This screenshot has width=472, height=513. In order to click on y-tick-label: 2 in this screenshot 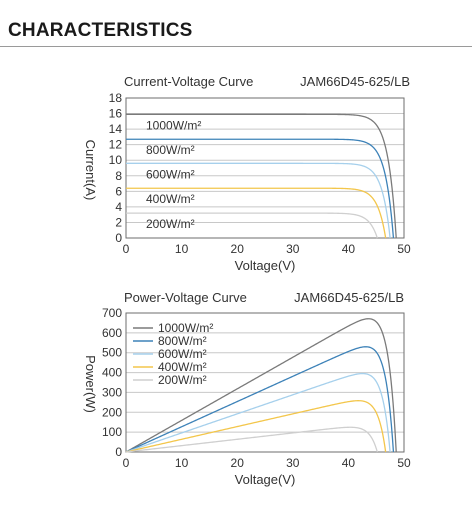, I will do `click(118, 222)`.